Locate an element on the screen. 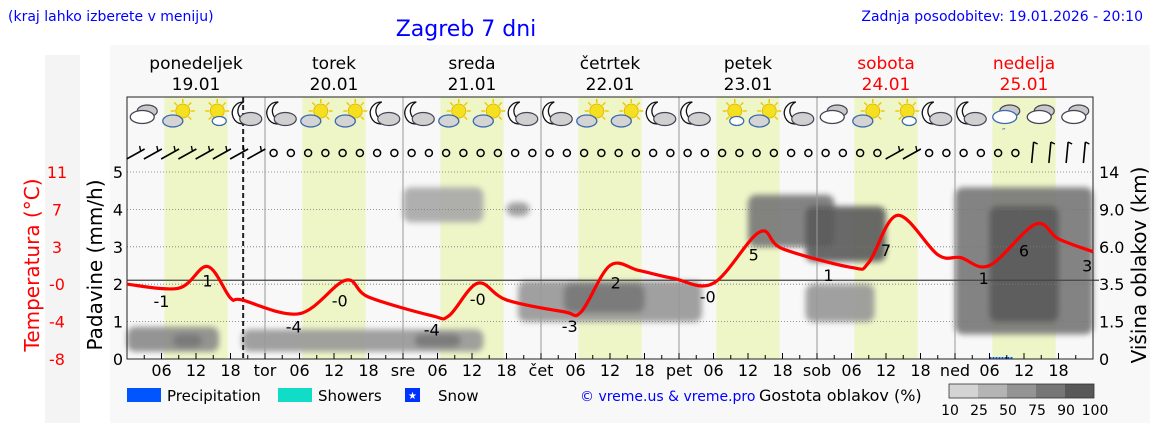 The image size is (1152, 447). cloud-density-step: 100 is located at coordinates (1095, 411).